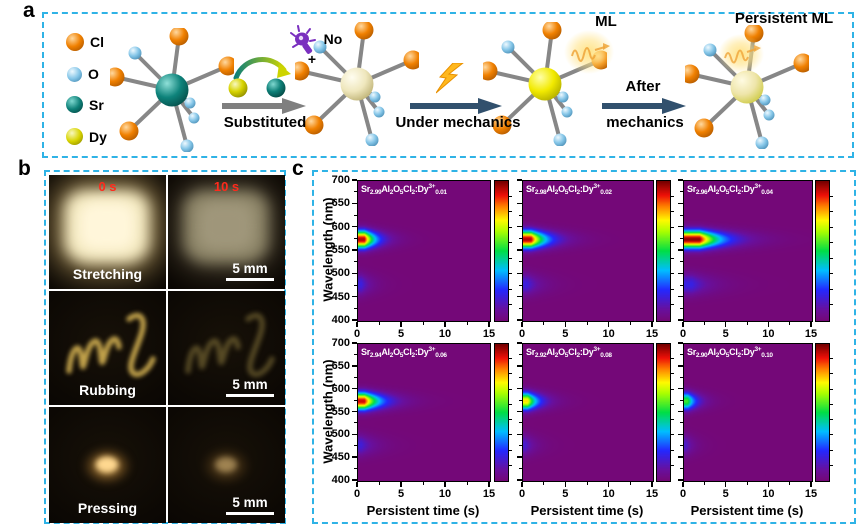 The image size is (866, 532). I want to click on heatmap-plot-1: Sr2.99Al2O5Cl2:Dy3+0.01, so click(424, 251).